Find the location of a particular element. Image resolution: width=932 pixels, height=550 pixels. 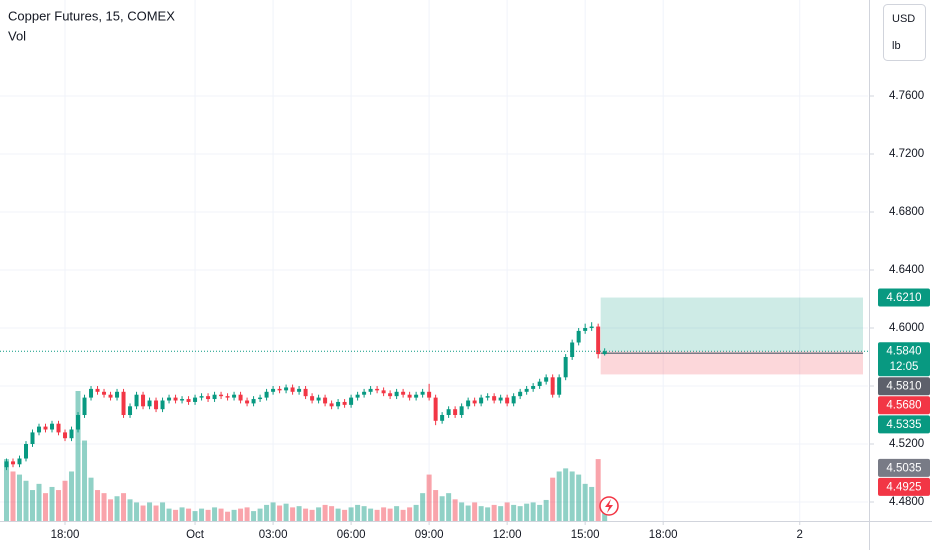

y-tick-label: 4.6800 is located at coordinates (906, 212).